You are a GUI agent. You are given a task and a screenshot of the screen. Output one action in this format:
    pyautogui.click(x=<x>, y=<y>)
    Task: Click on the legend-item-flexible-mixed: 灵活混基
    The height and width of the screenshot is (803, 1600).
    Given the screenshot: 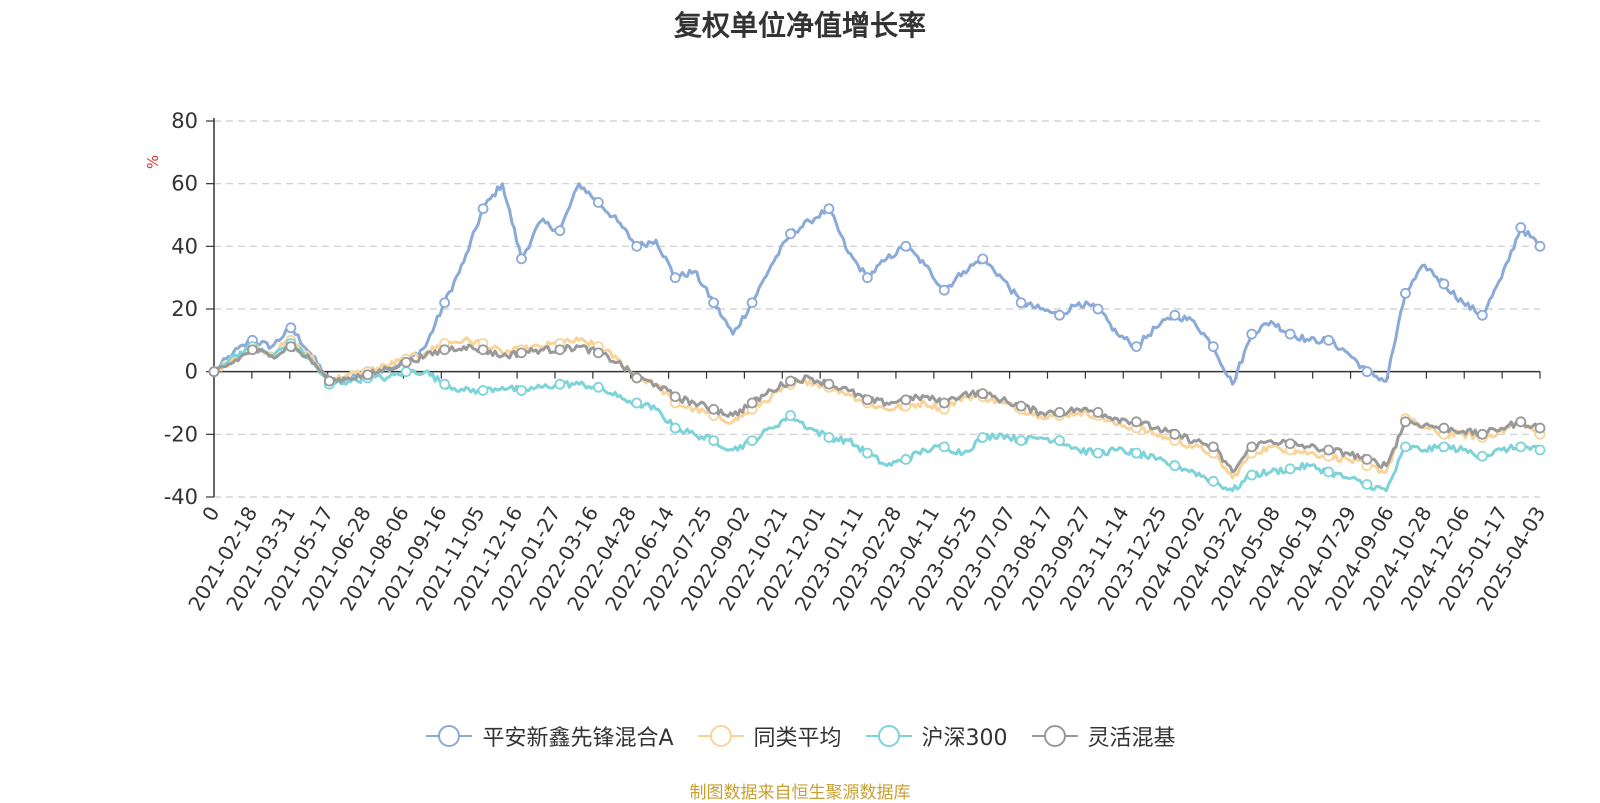 What is the action you would take?
    pyautogui.click(x=1103, y=736)
    